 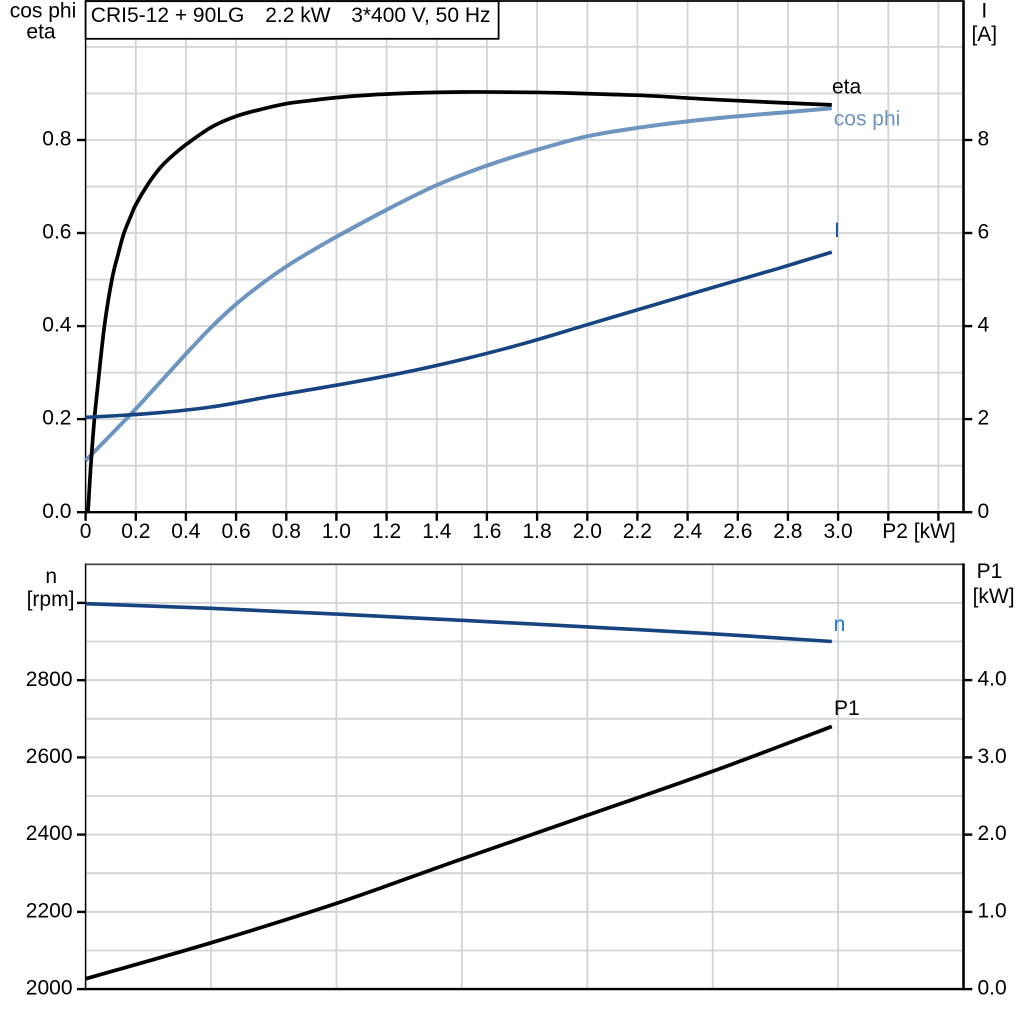 I want to click on svg-text: [rpm], so click(x=51, y=599).